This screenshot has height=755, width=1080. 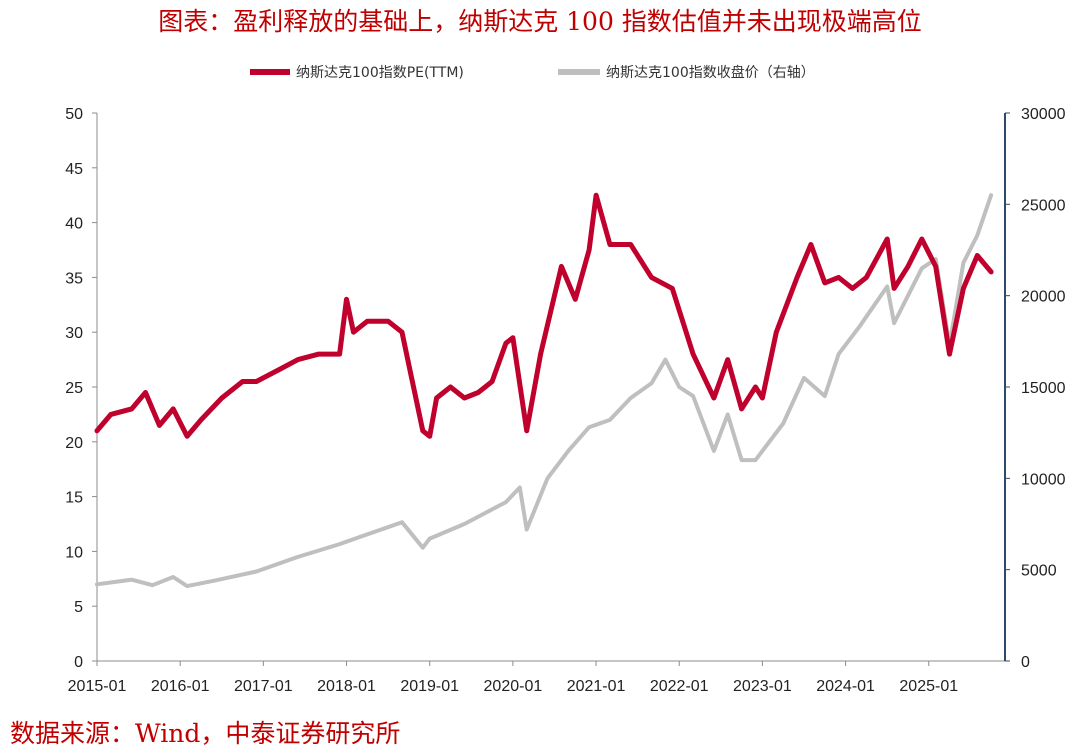 What do you see at coordinates (1043, 114) in the screenshot?
I see `right-axis-tick-label: 30000` at bounding box center [1043, 114].